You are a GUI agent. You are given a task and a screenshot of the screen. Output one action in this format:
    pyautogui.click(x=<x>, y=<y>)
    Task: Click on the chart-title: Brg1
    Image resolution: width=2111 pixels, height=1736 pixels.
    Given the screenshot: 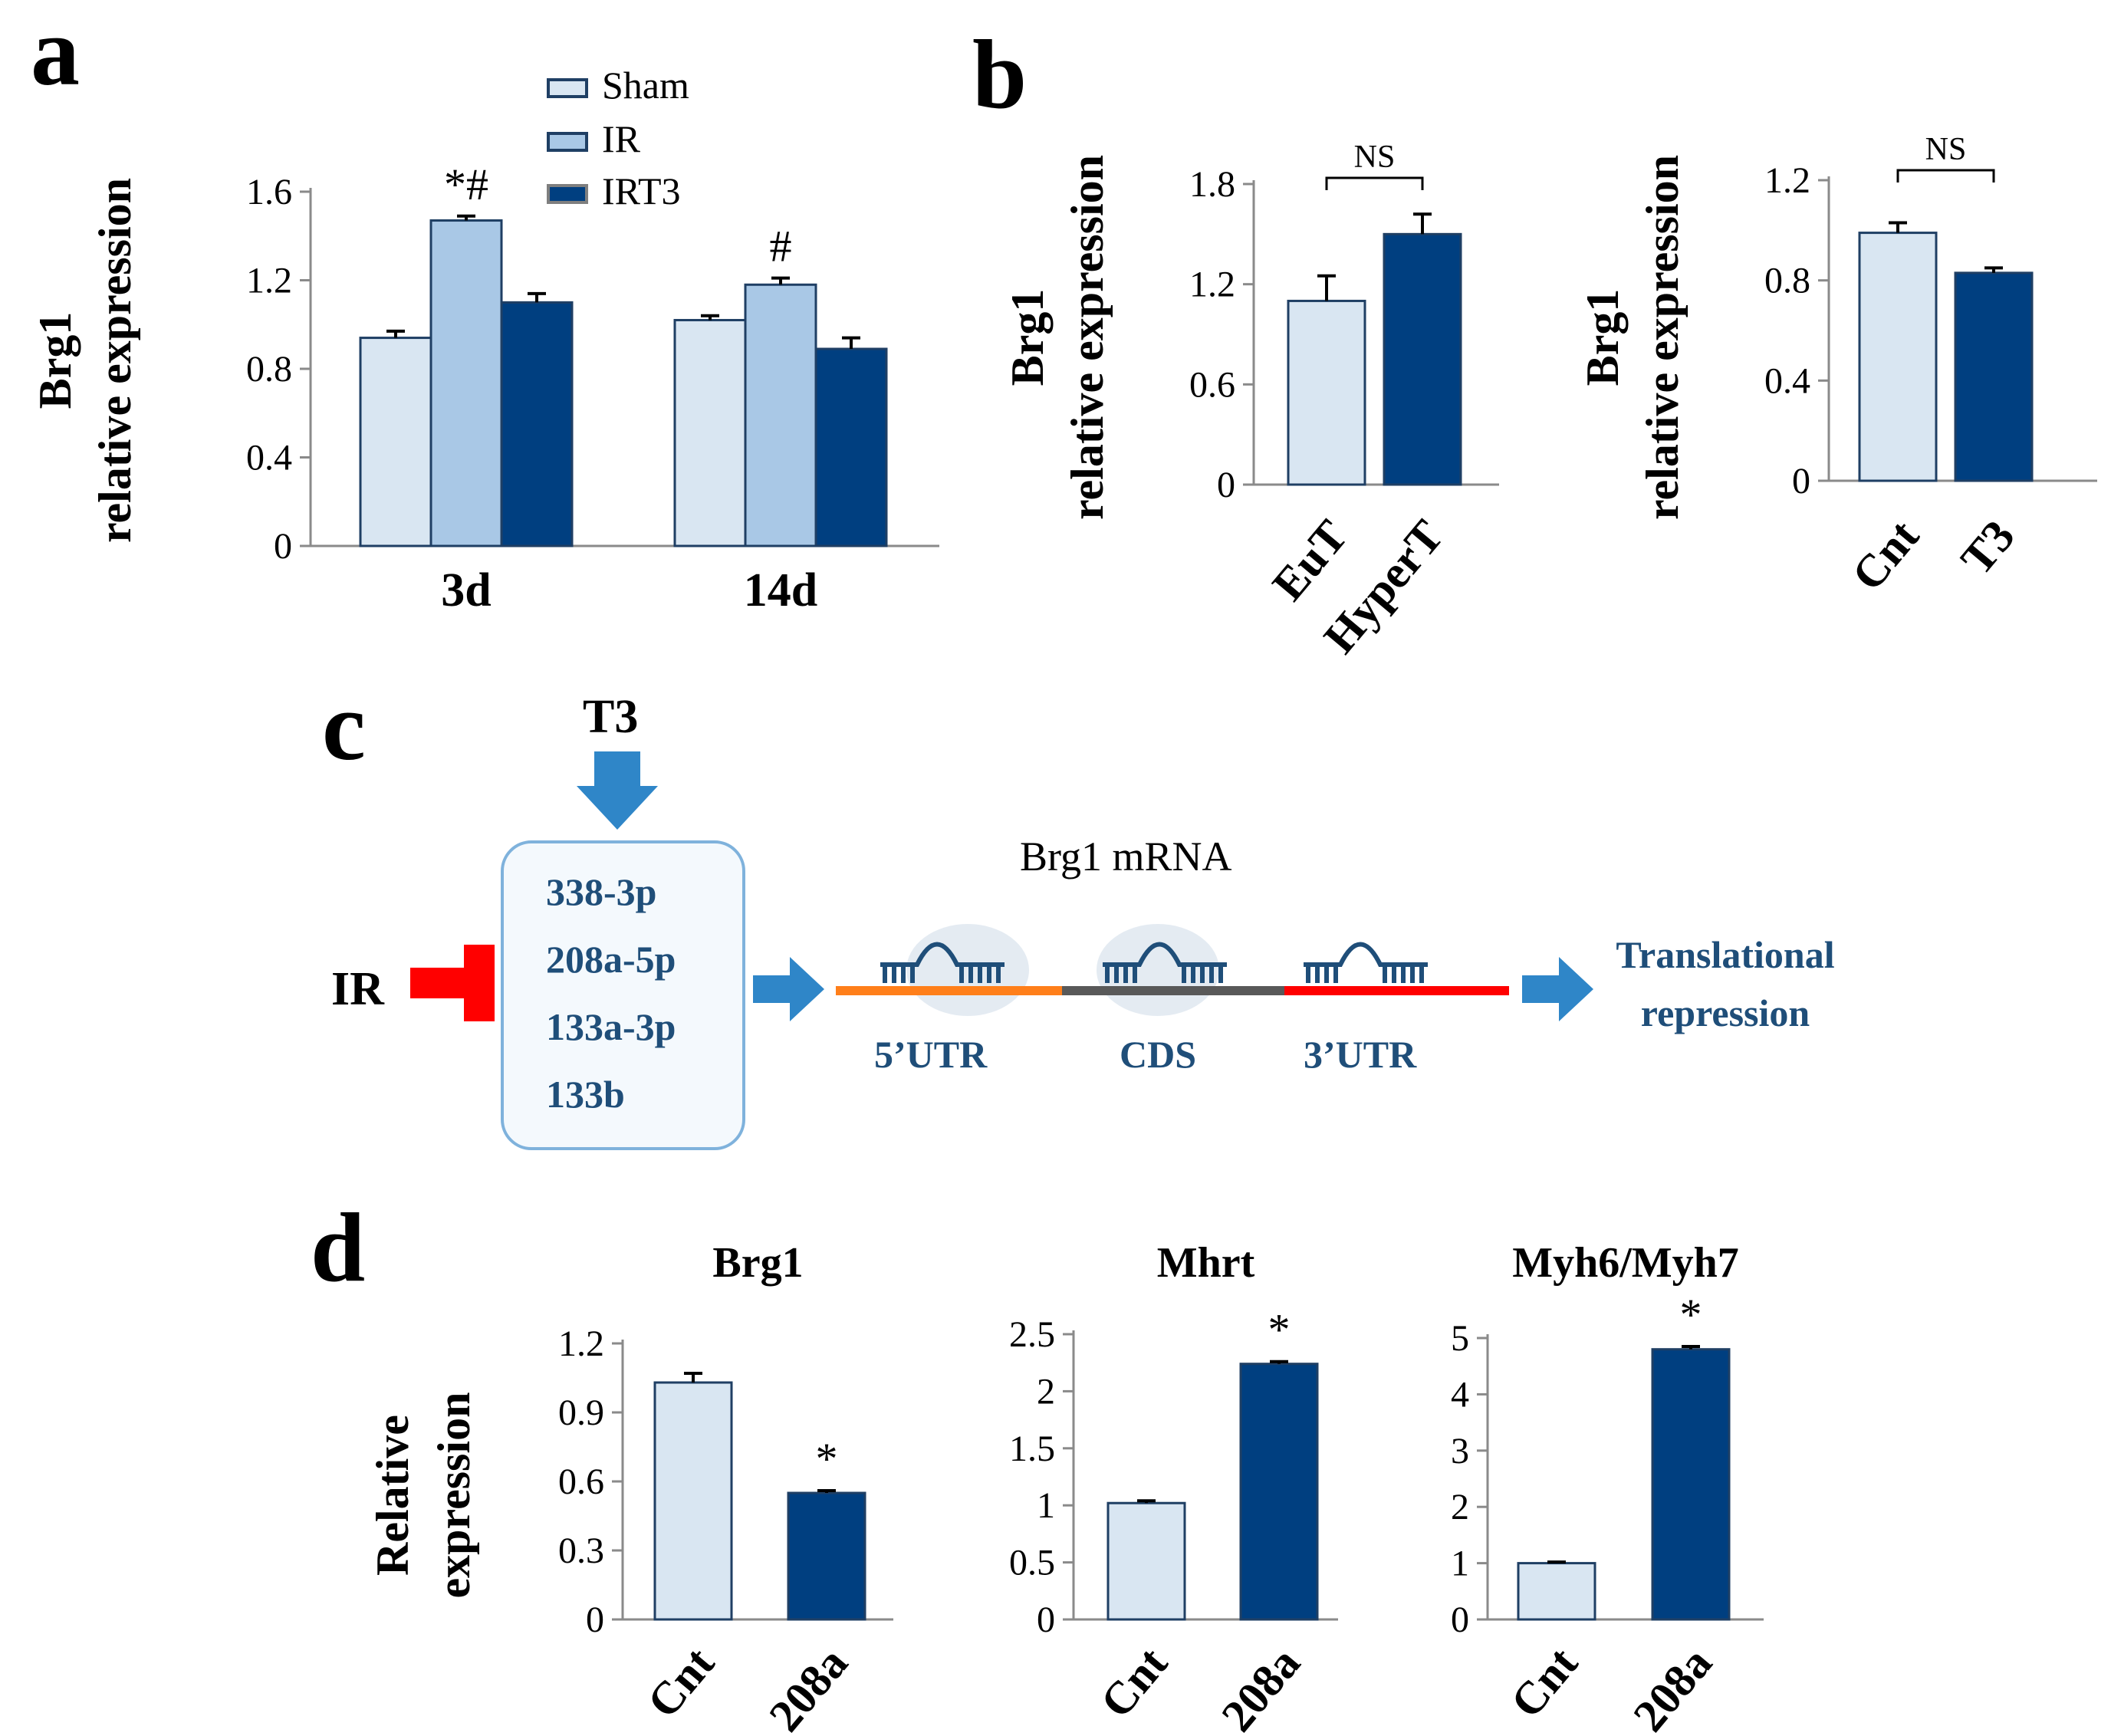 What is the action you would take?
    pyautogui.click(x=757, y=1263)
    